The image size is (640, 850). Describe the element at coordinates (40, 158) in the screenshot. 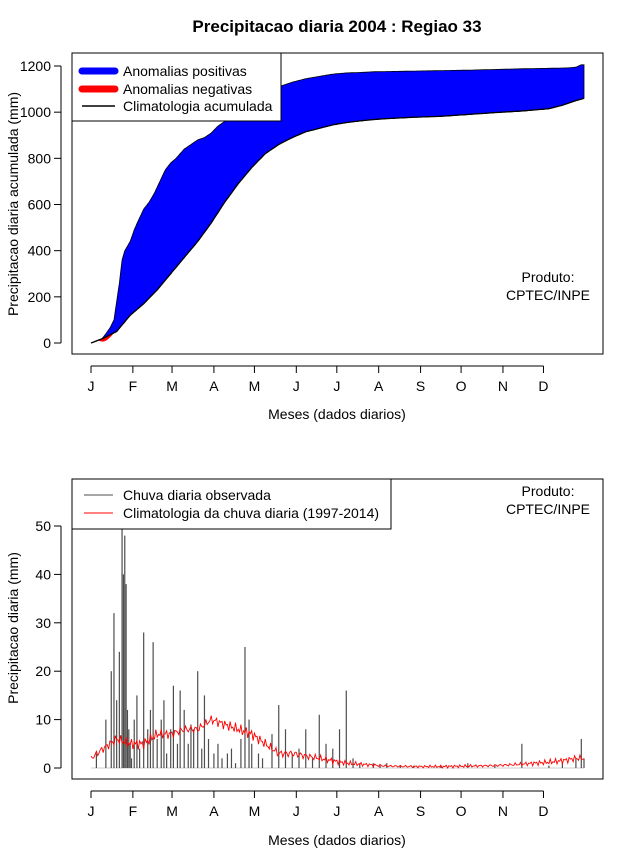

I see `top-y-tick-label: 800` at that location.